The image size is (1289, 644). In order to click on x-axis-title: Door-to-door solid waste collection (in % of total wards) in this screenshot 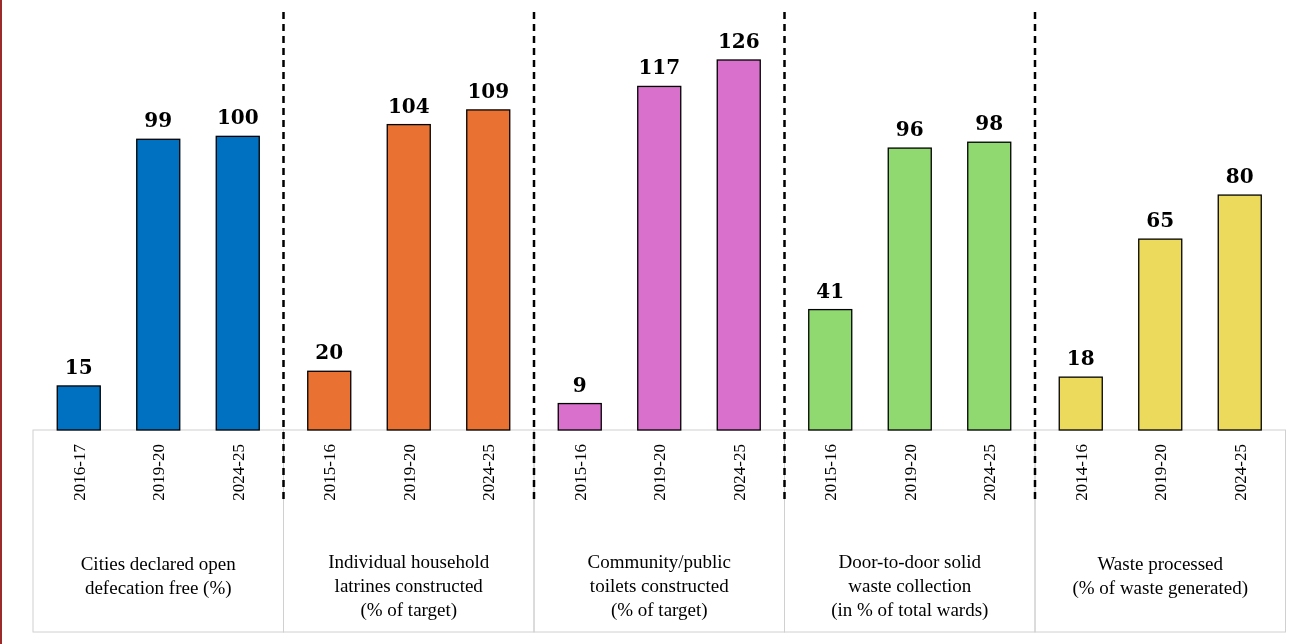, I will do `click(910, 586)`.